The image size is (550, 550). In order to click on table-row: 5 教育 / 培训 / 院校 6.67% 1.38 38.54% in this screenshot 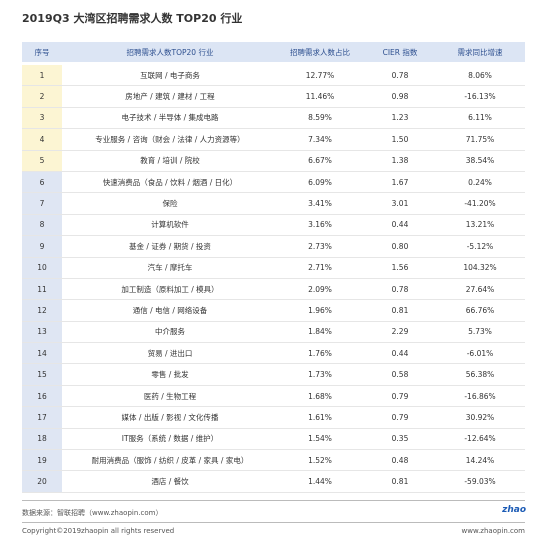, I will do `click(273, 161)`.